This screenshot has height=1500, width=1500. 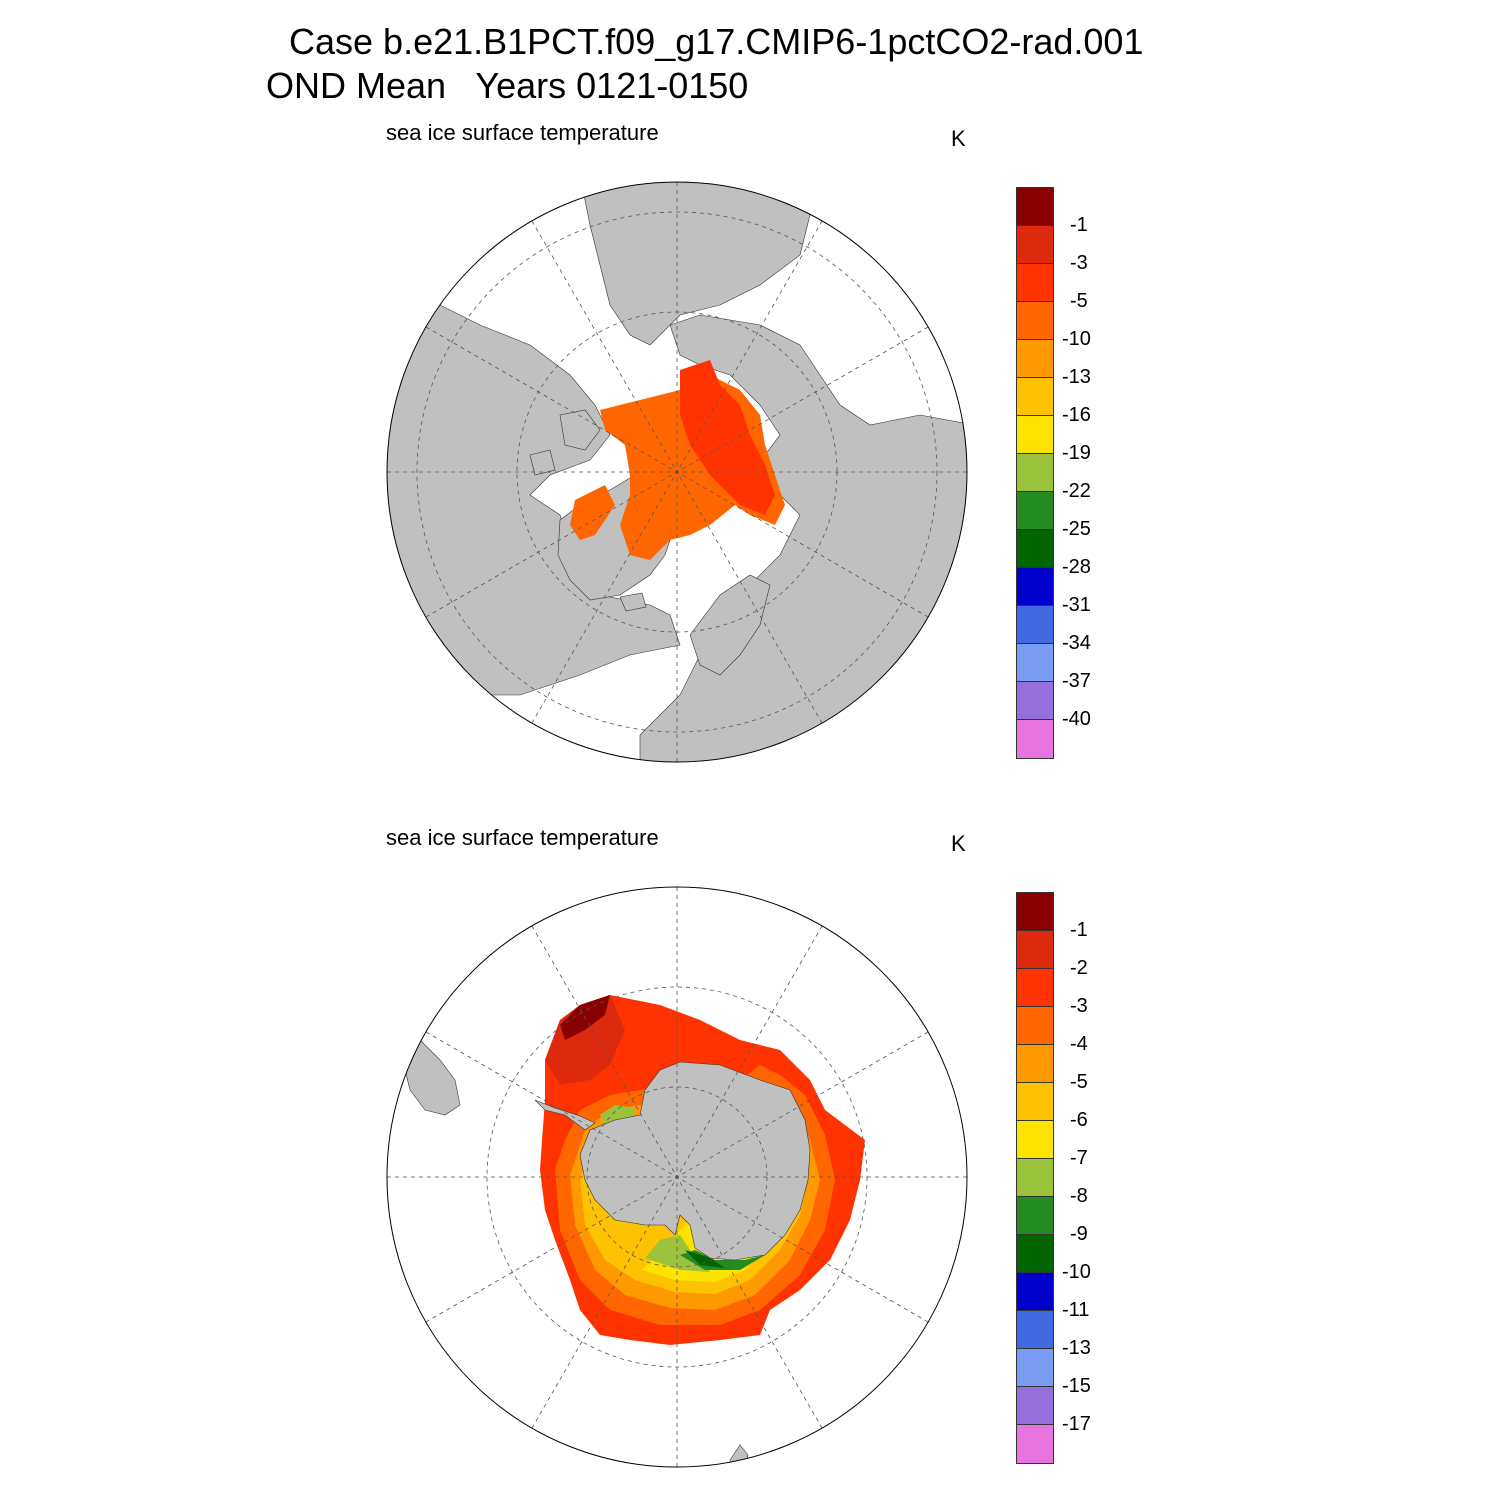 I want to click on figure-title-line2: OND Mean Years 0121-0150, so click(x=507, y=85).